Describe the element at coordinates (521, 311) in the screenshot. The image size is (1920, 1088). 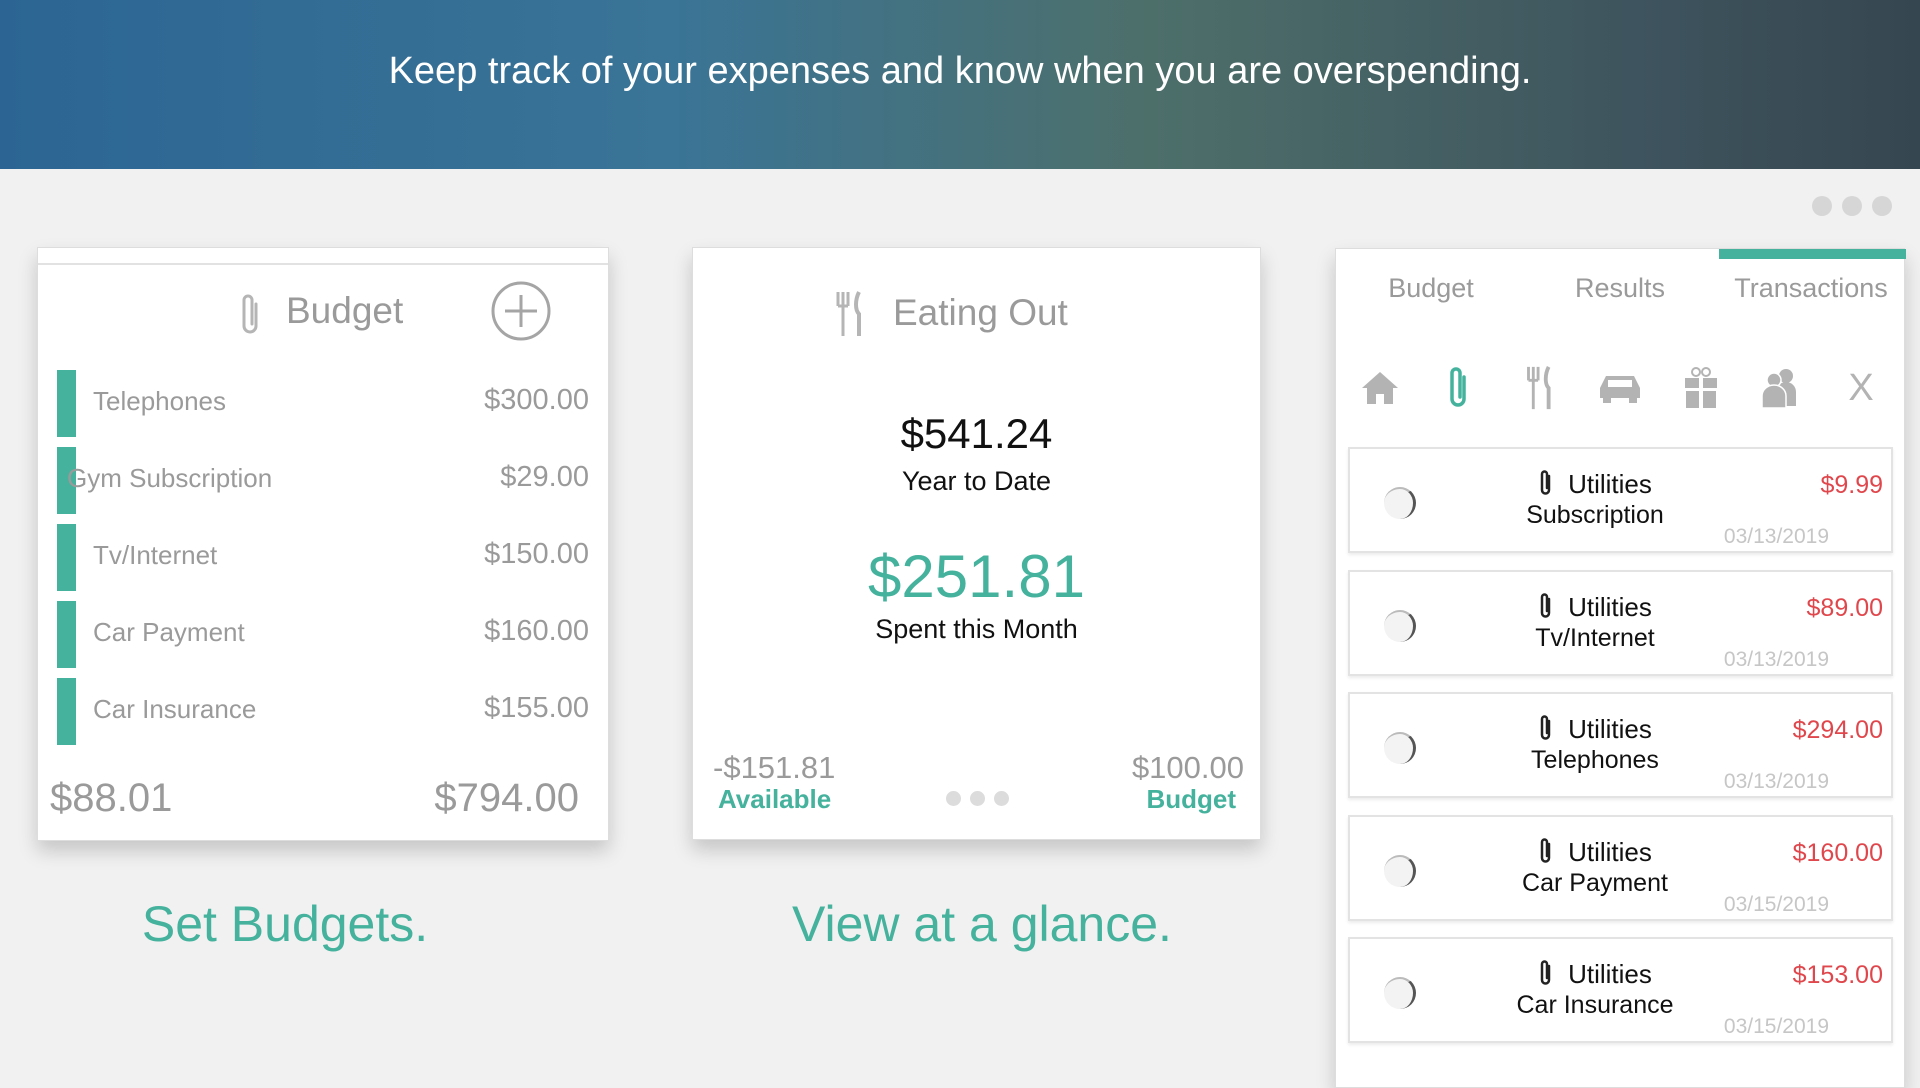
I see `plus-circle-icon` at that location.